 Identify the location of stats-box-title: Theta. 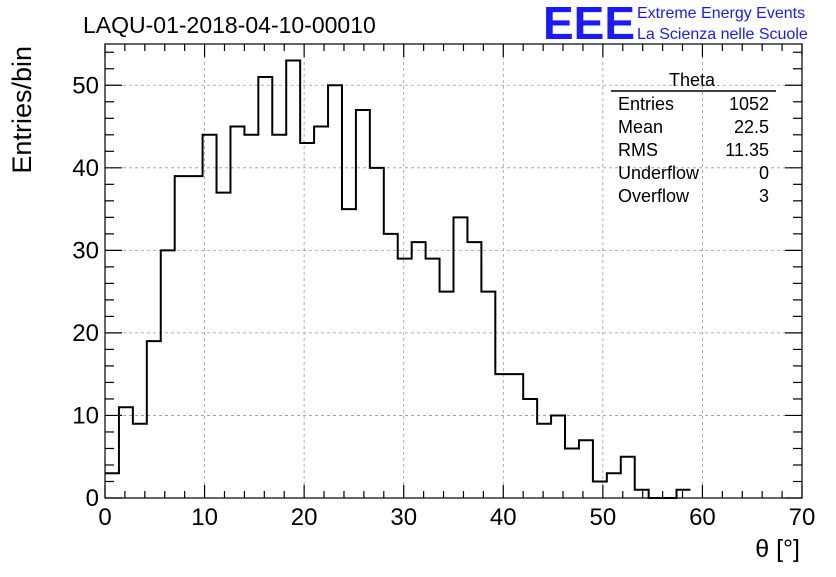
(692, 80).